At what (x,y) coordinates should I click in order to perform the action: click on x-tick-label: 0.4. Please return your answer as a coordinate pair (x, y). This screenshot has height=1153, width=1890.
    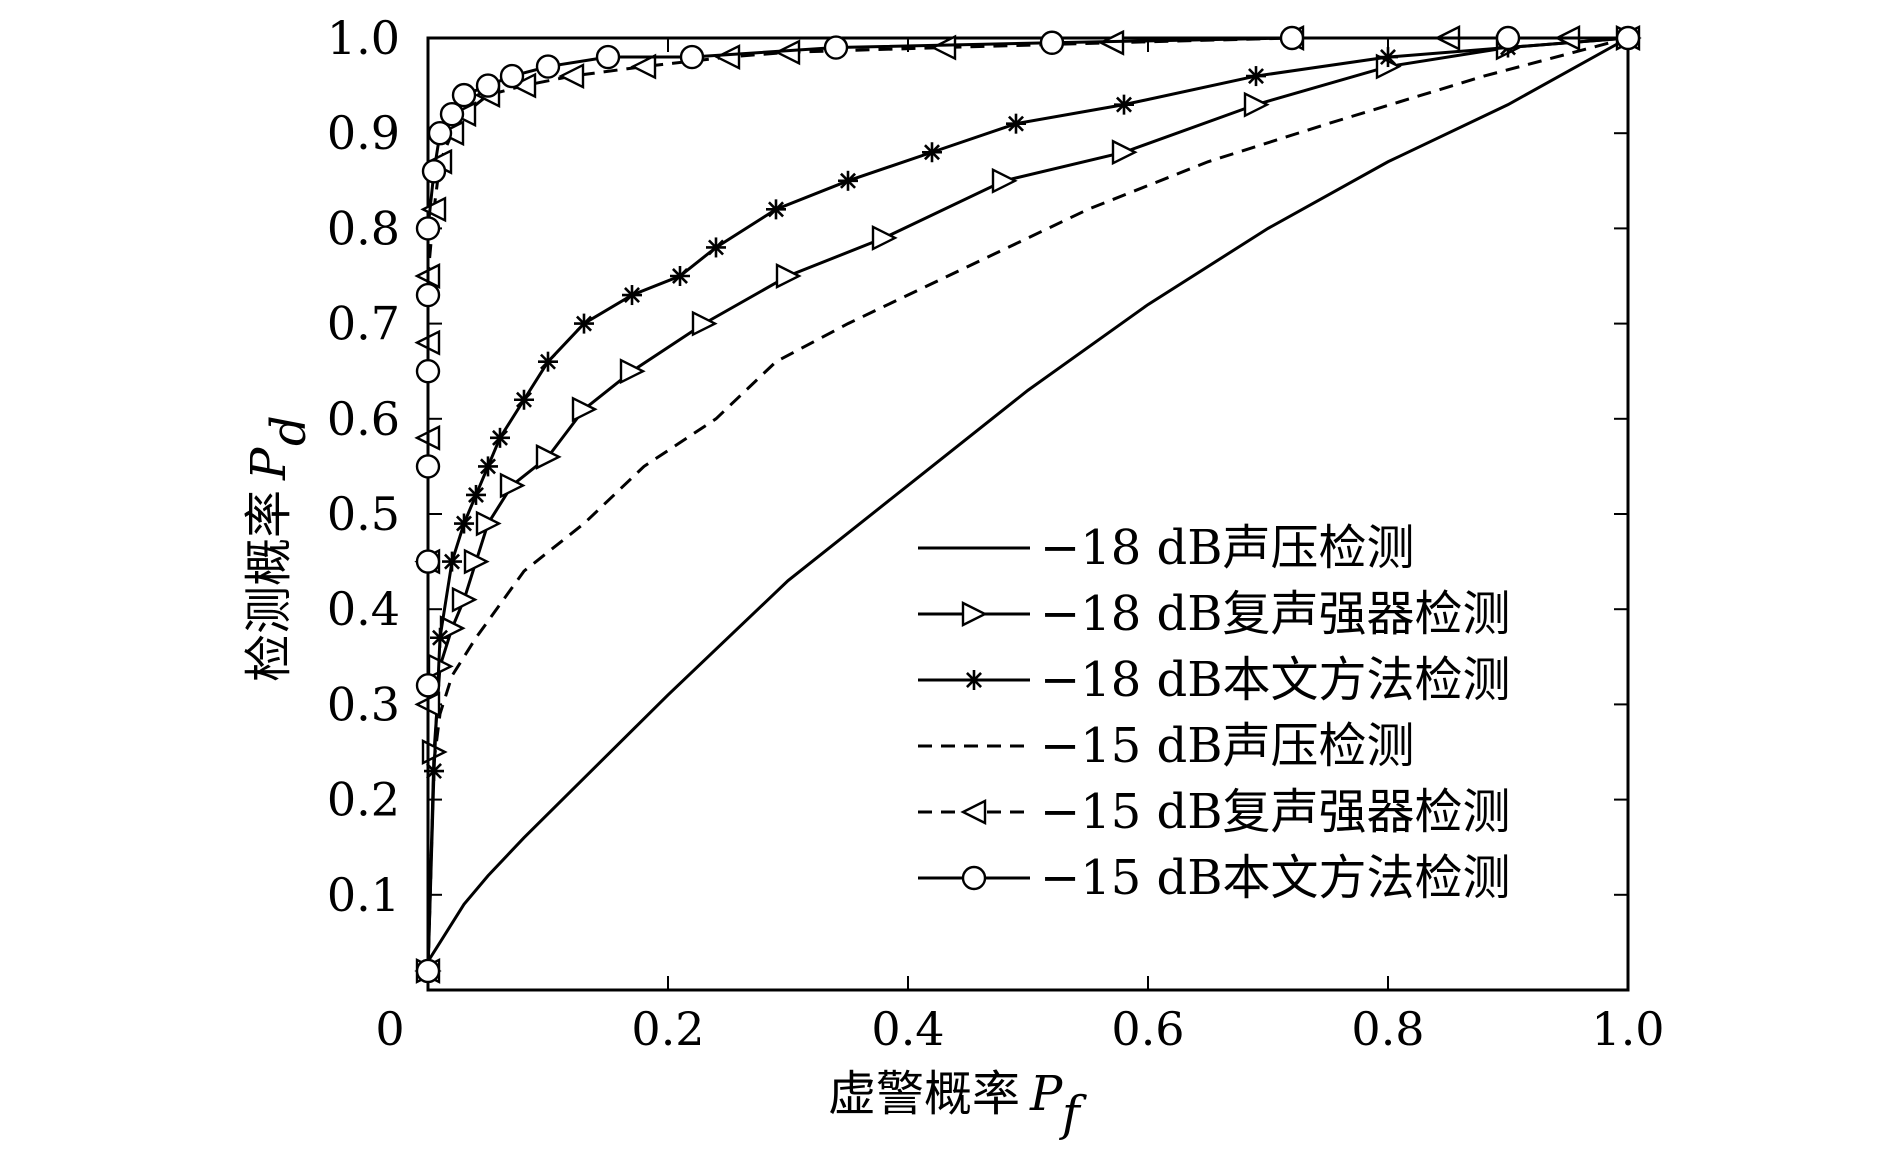
    Looking at the image, I should click on (907, 1029).